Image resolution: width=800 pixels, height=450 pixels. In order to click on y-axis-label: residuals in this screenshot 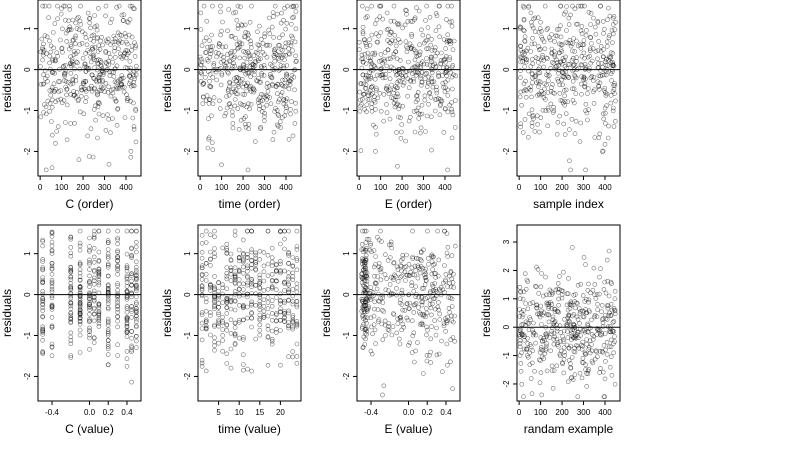, I will do `click(7, 88)`.